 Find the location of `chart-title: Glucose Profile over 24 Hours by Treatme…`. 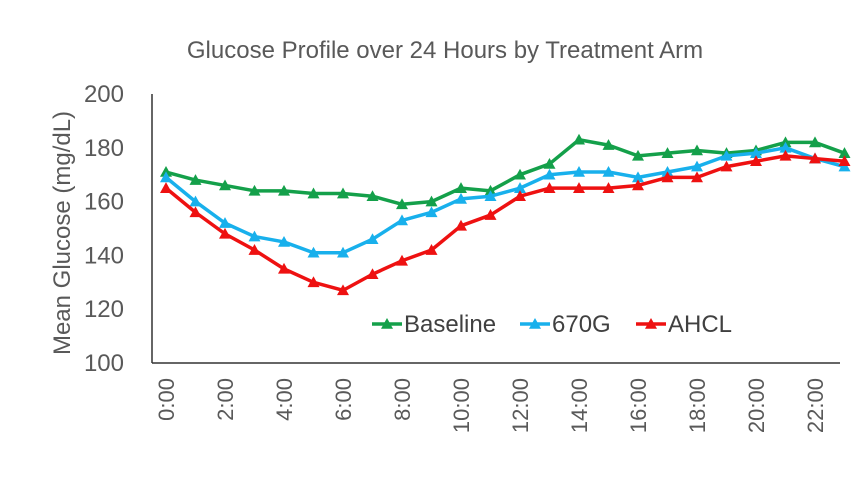

chart-title: Glucose Profile over 24 Hours by Treatme… is located at coordinates (445, 50).